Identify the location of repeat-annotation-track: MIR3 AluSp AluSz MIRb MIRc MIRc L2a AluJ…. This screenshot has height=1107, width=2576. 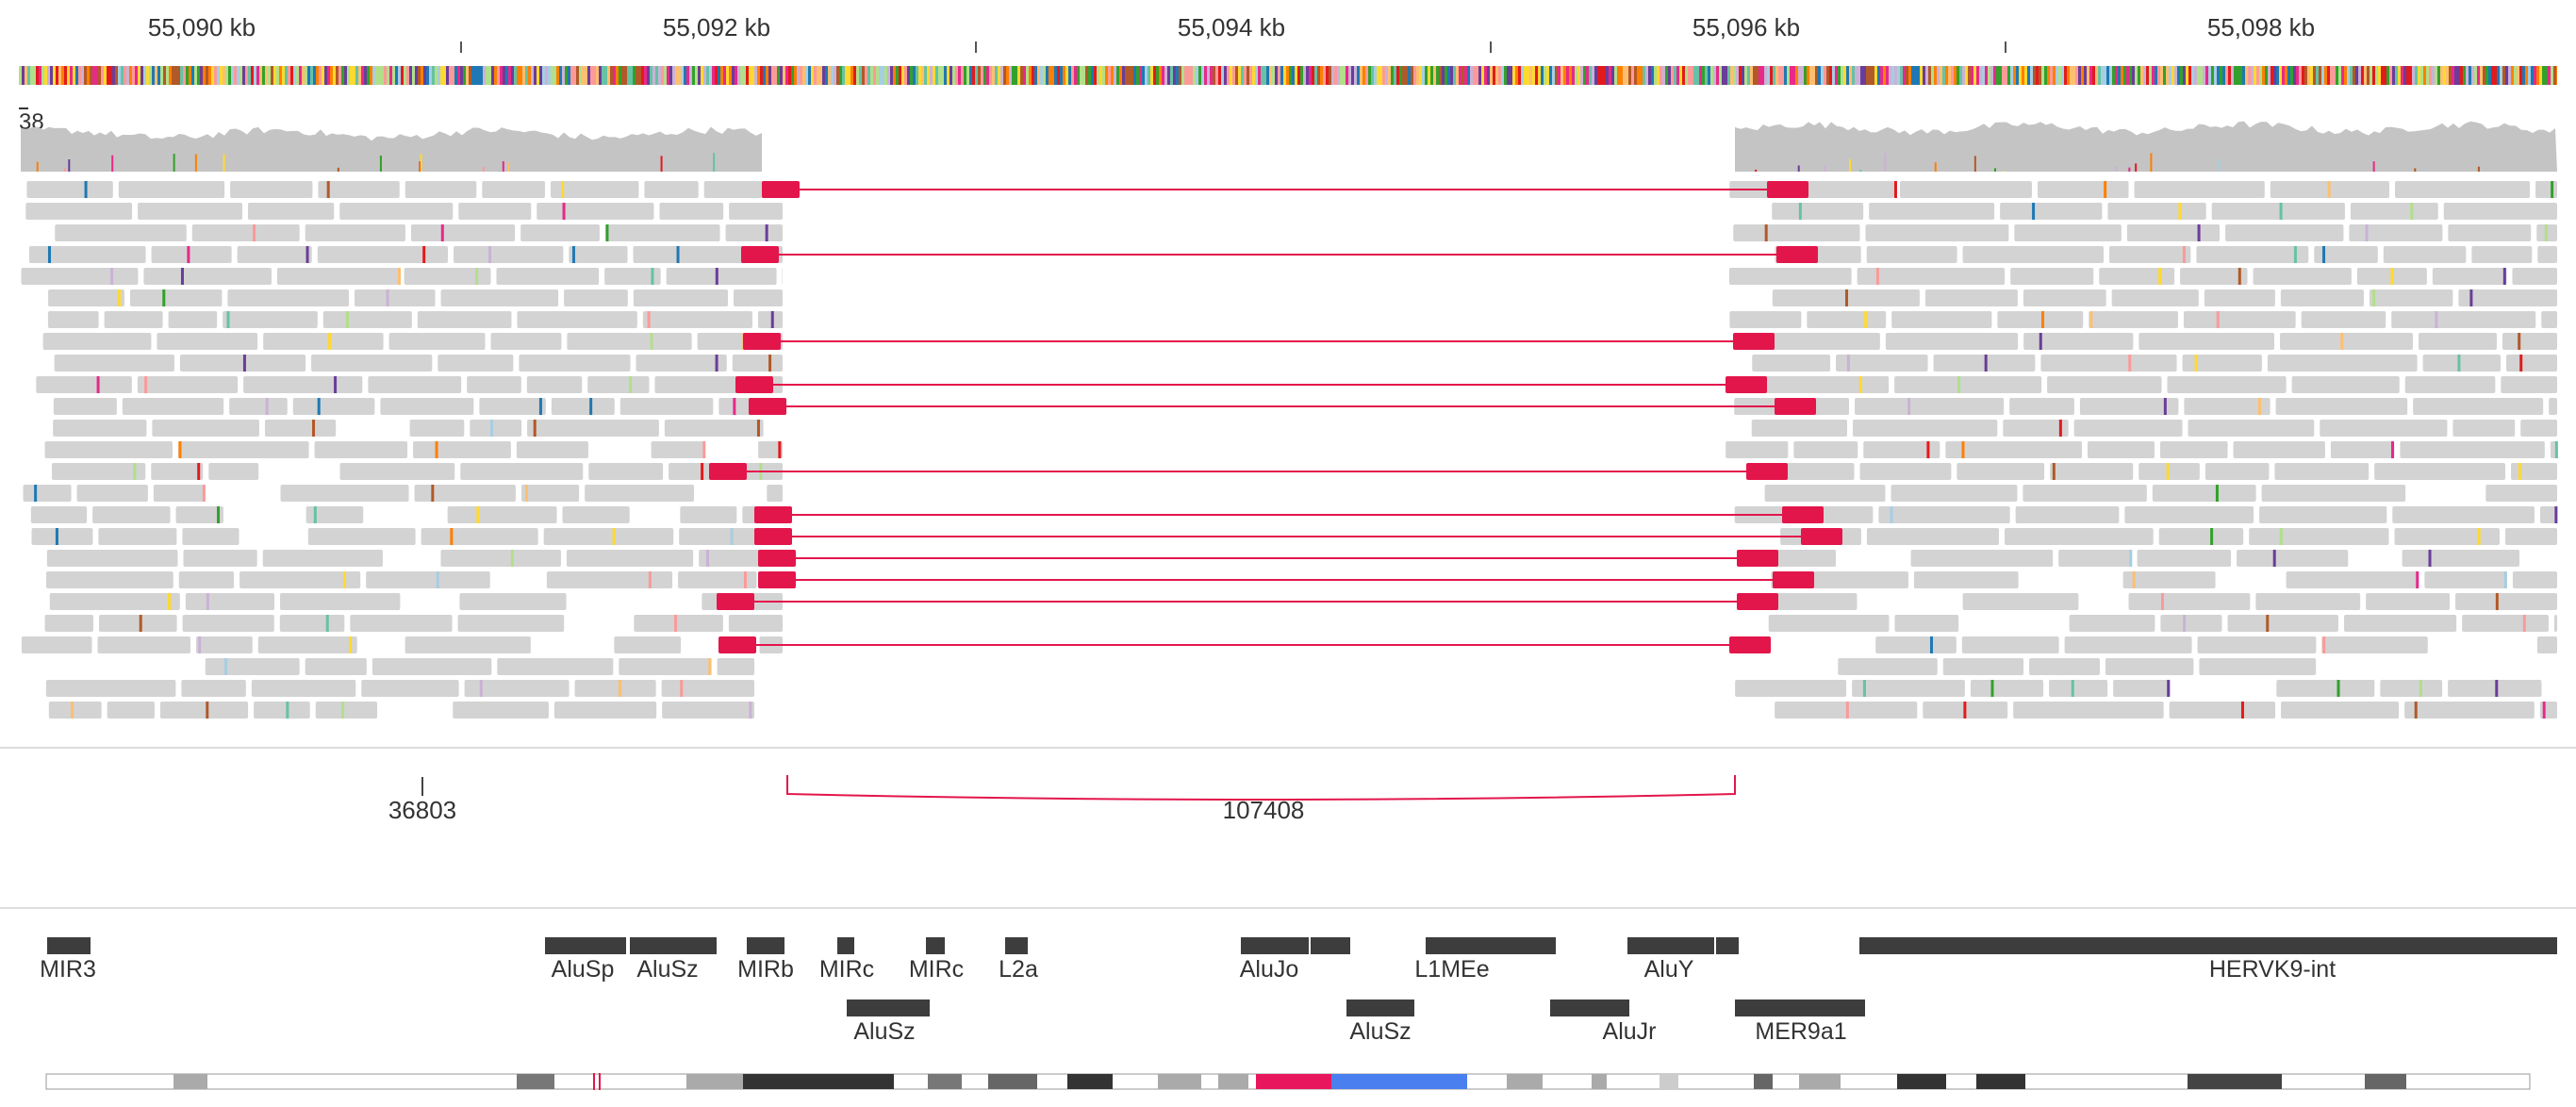
(1288, 990).